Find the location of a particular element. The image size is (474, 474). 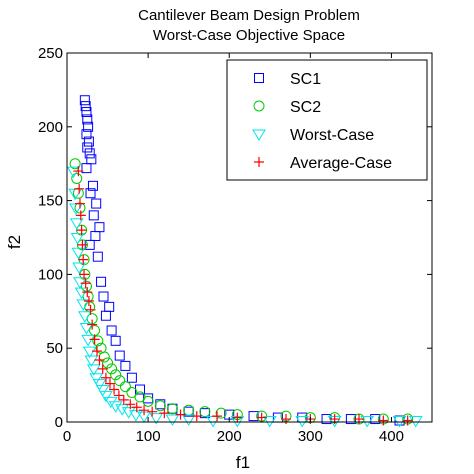

y-tick-label: 200 is located at coordinates (50, 127).